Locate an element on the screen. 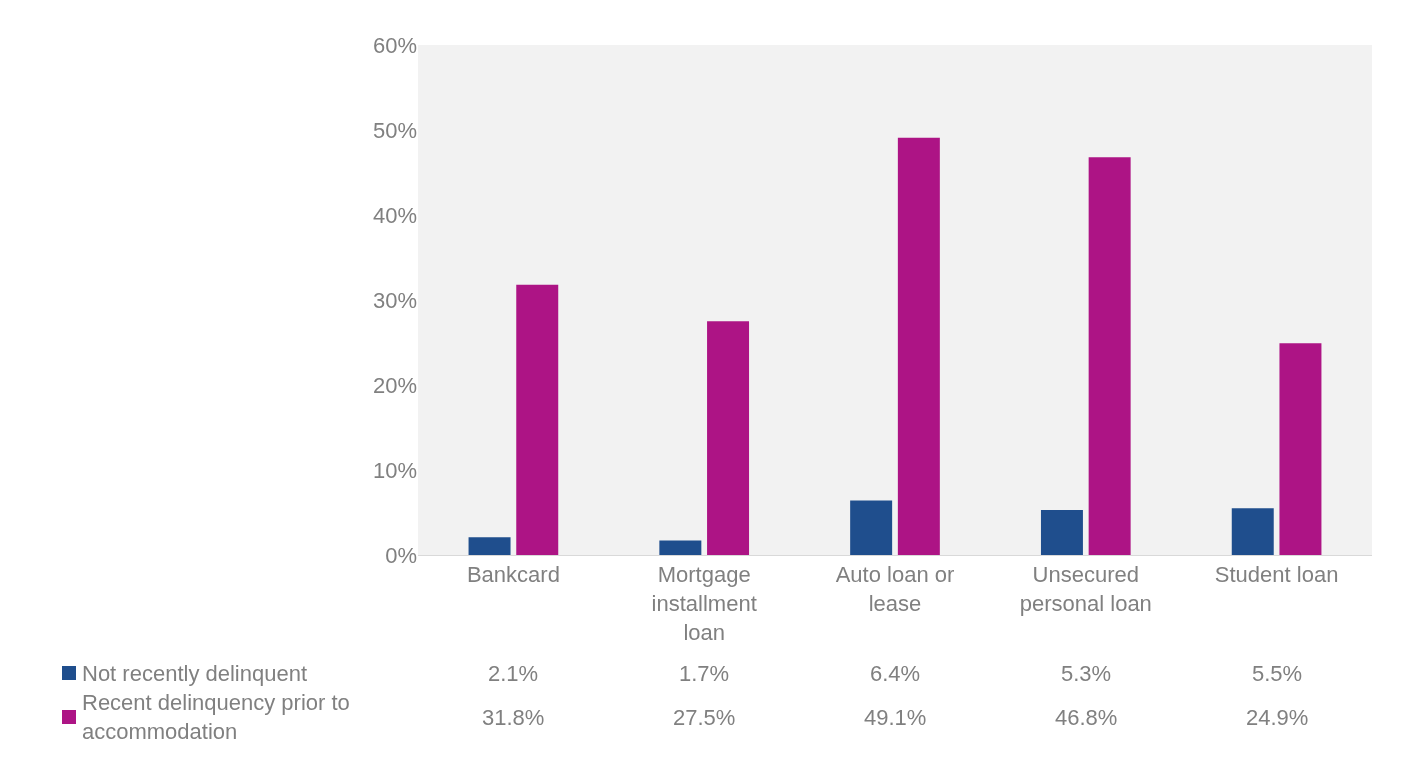 The width and height of the screenshot is (1418, 781). x-tick-label: Bankcard is located at coordinates (513, 575).